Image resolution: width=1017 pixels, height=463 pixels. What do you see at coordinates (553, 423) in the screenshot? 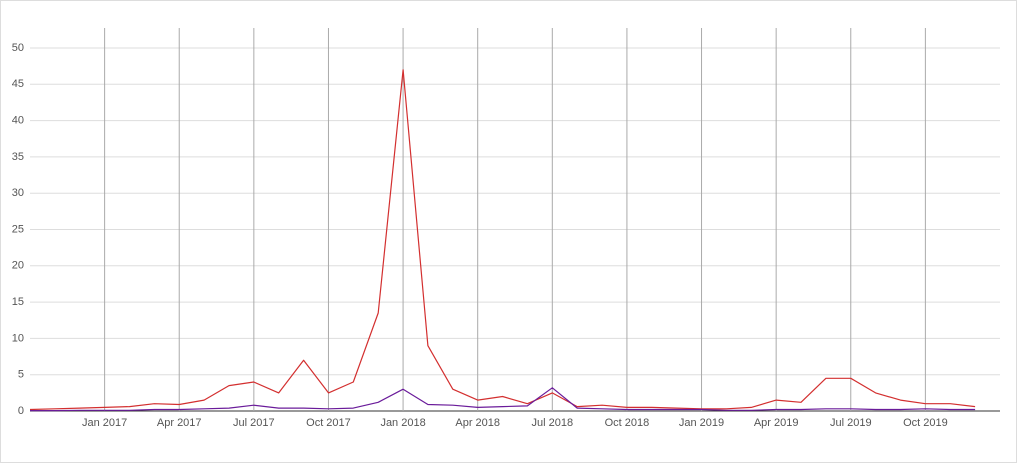
I see `x-tick-label: Jul 2018` at bounding box center [553, 423].